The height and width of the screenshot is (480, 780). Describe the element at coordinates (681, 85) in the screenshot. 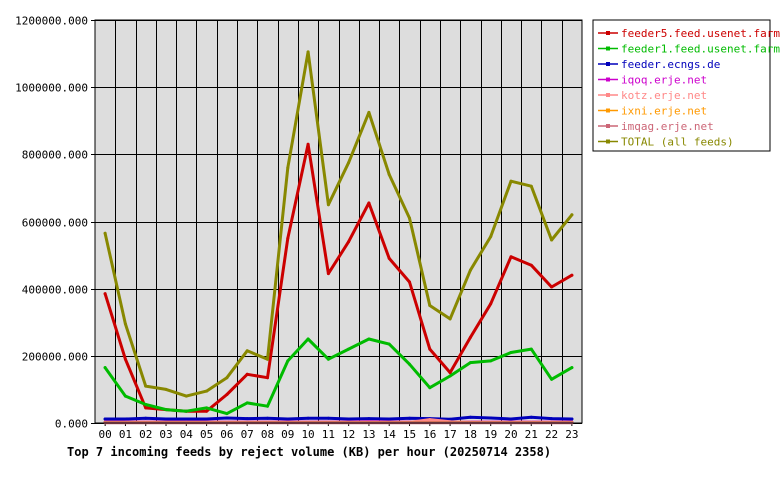

I see `legend-box` at that location.